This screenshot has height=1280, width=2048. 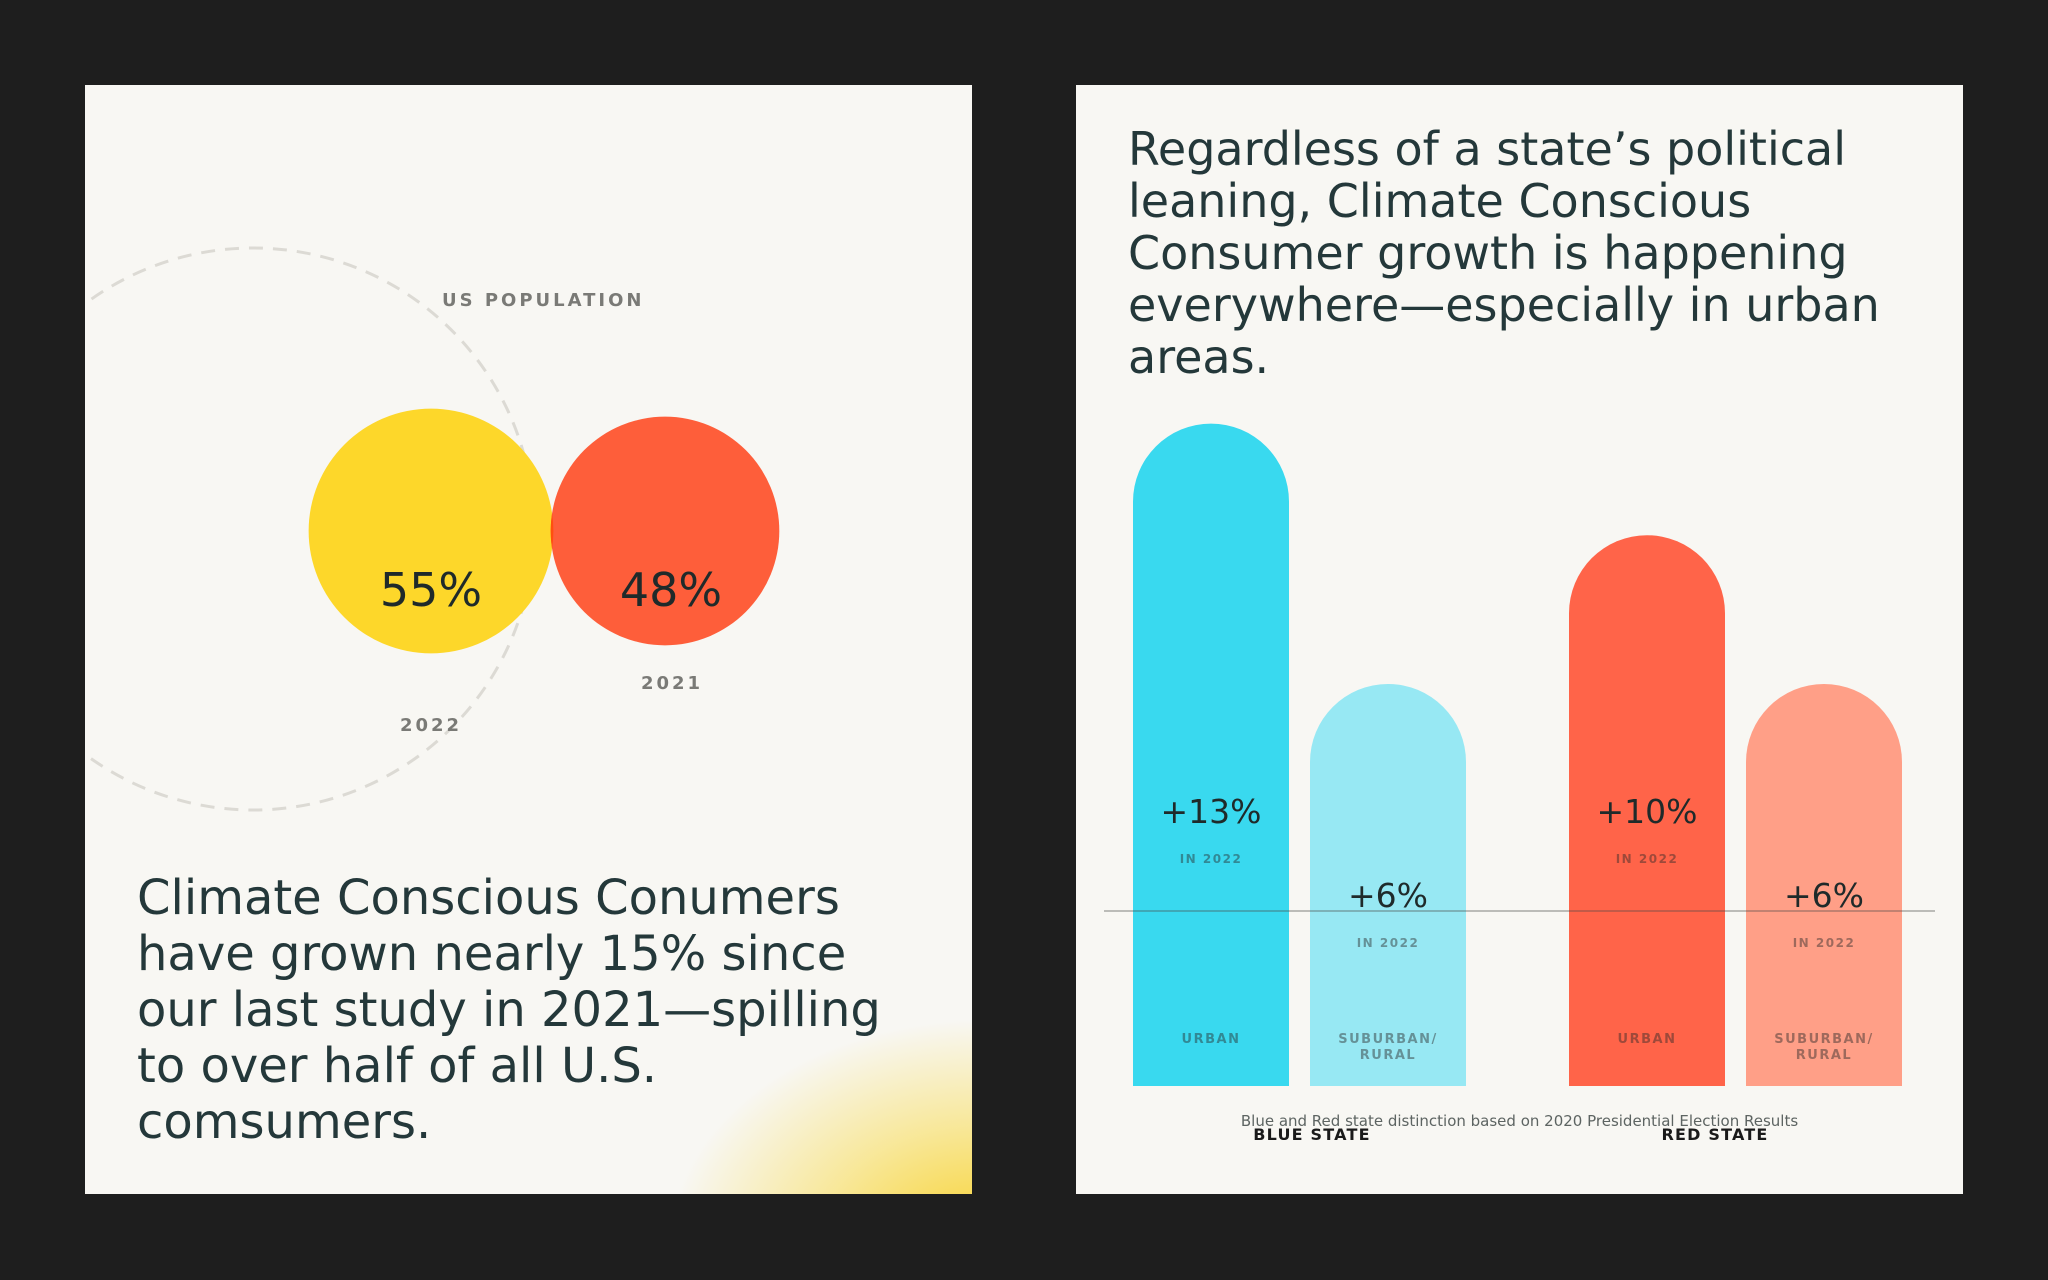 What do you see at coordinates (1824, 1039) in the screenshot?
I see `bar-title-red-state-suburban-line1: SUBURBAN/` at bounding box center [1824, 1039].